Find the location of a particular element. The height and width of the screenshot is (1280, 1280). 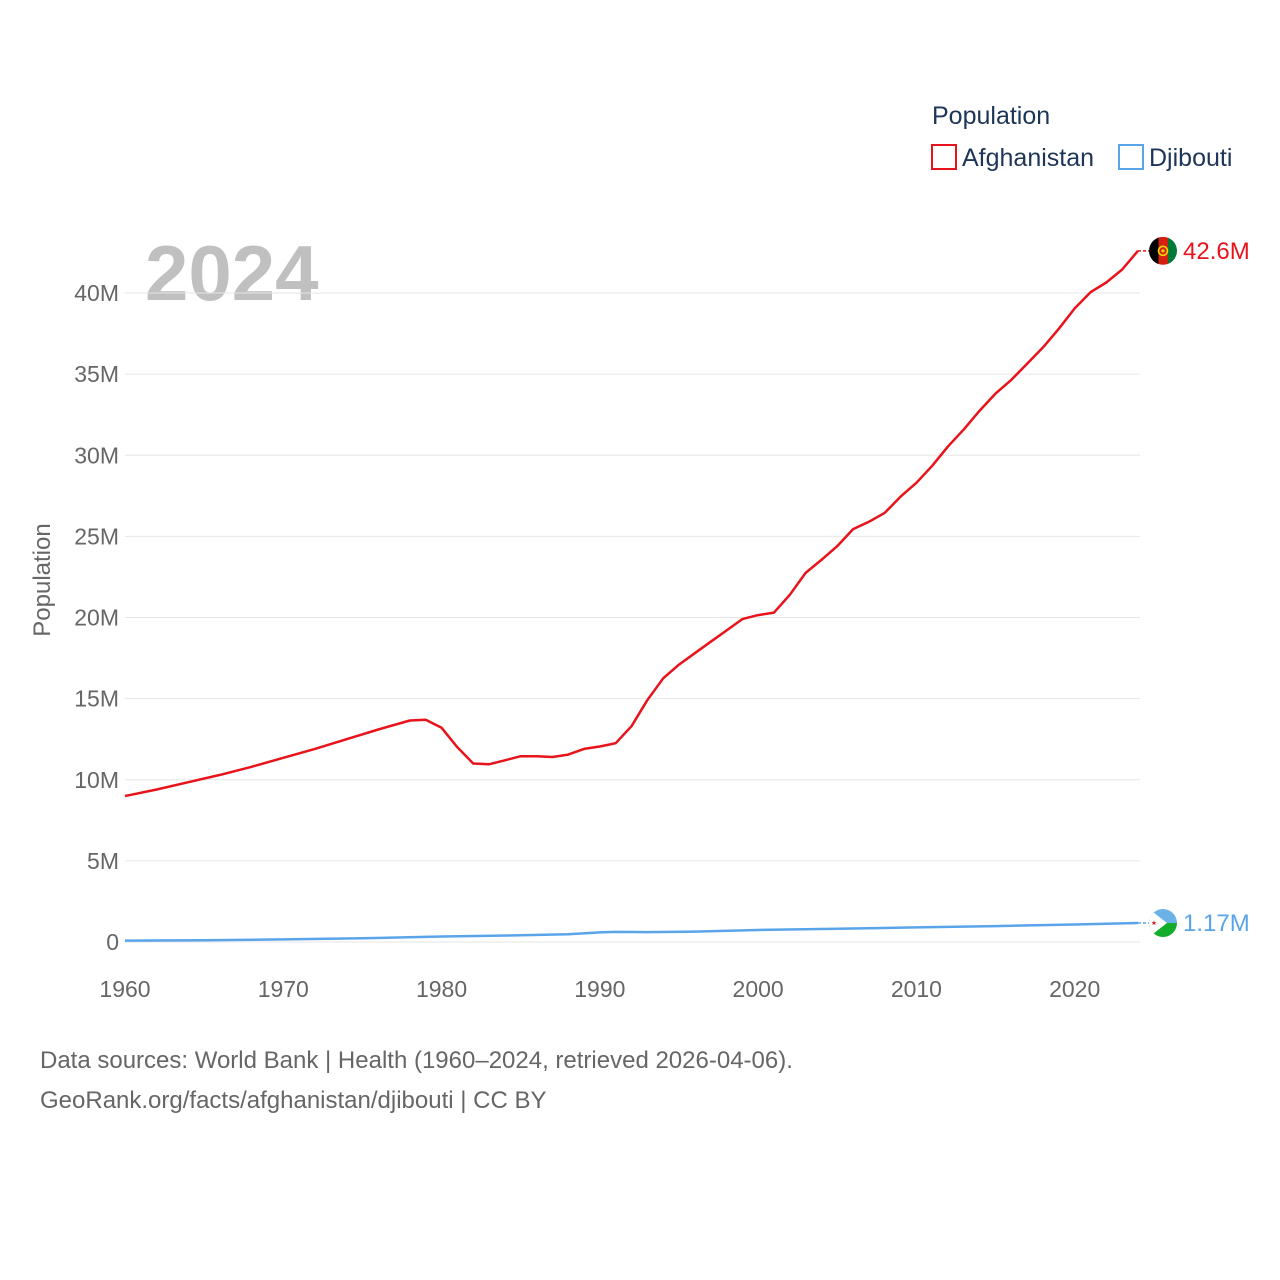

x-tick-label: 1990 is located at coordinates (599, 989).